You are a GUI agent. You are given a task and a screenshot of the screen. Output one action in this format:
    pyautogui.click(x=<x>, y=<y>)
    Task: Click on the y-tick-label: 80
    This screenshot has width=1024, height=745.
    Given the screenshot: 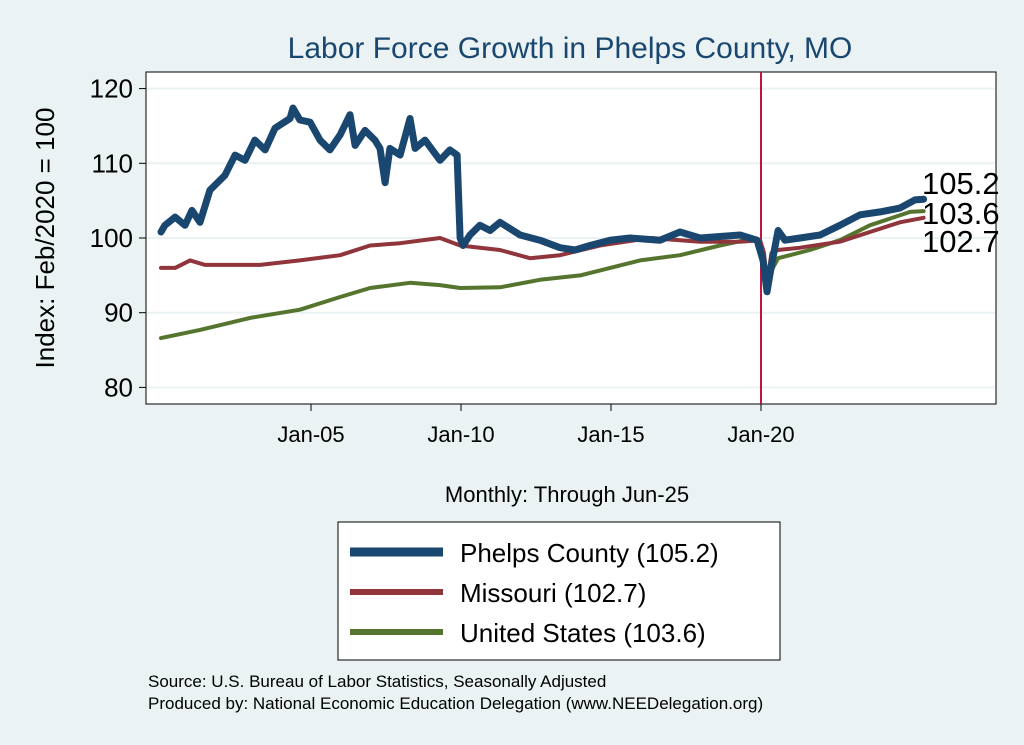 What is the action you would take?
    pyautogui.click(x=118, y=387)
    